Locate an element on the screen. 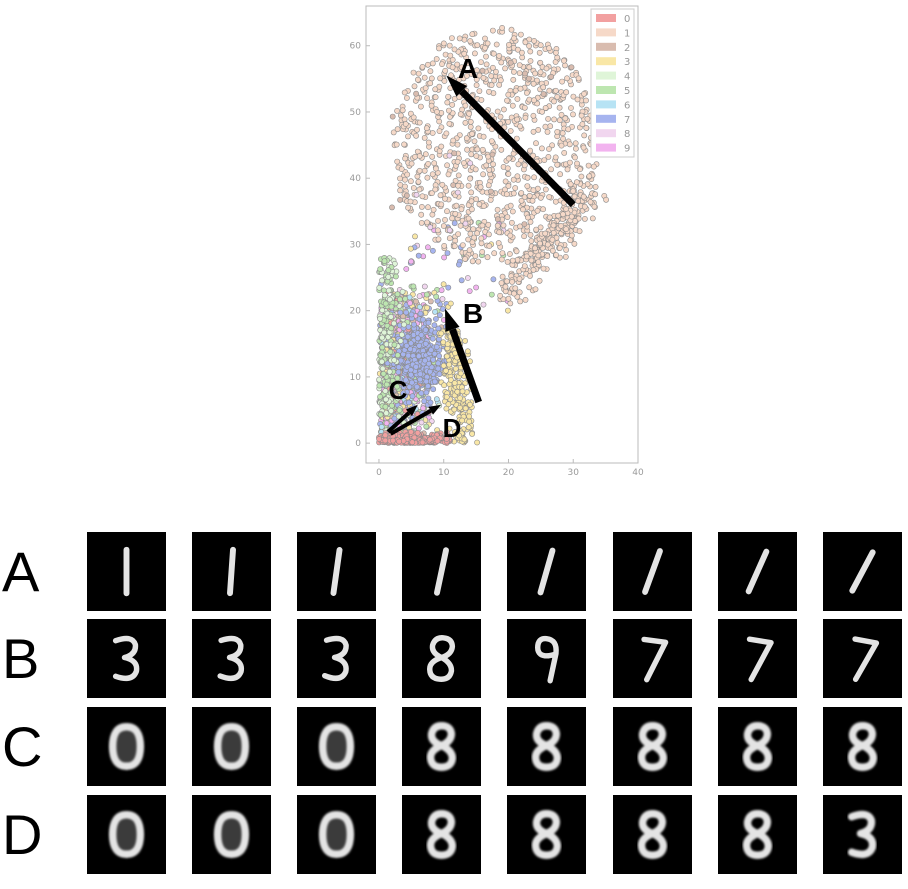 Image resolution: width=908 pixels, height=889 pixels. x-tick-label: 40 is located at coordinates (638, 473).